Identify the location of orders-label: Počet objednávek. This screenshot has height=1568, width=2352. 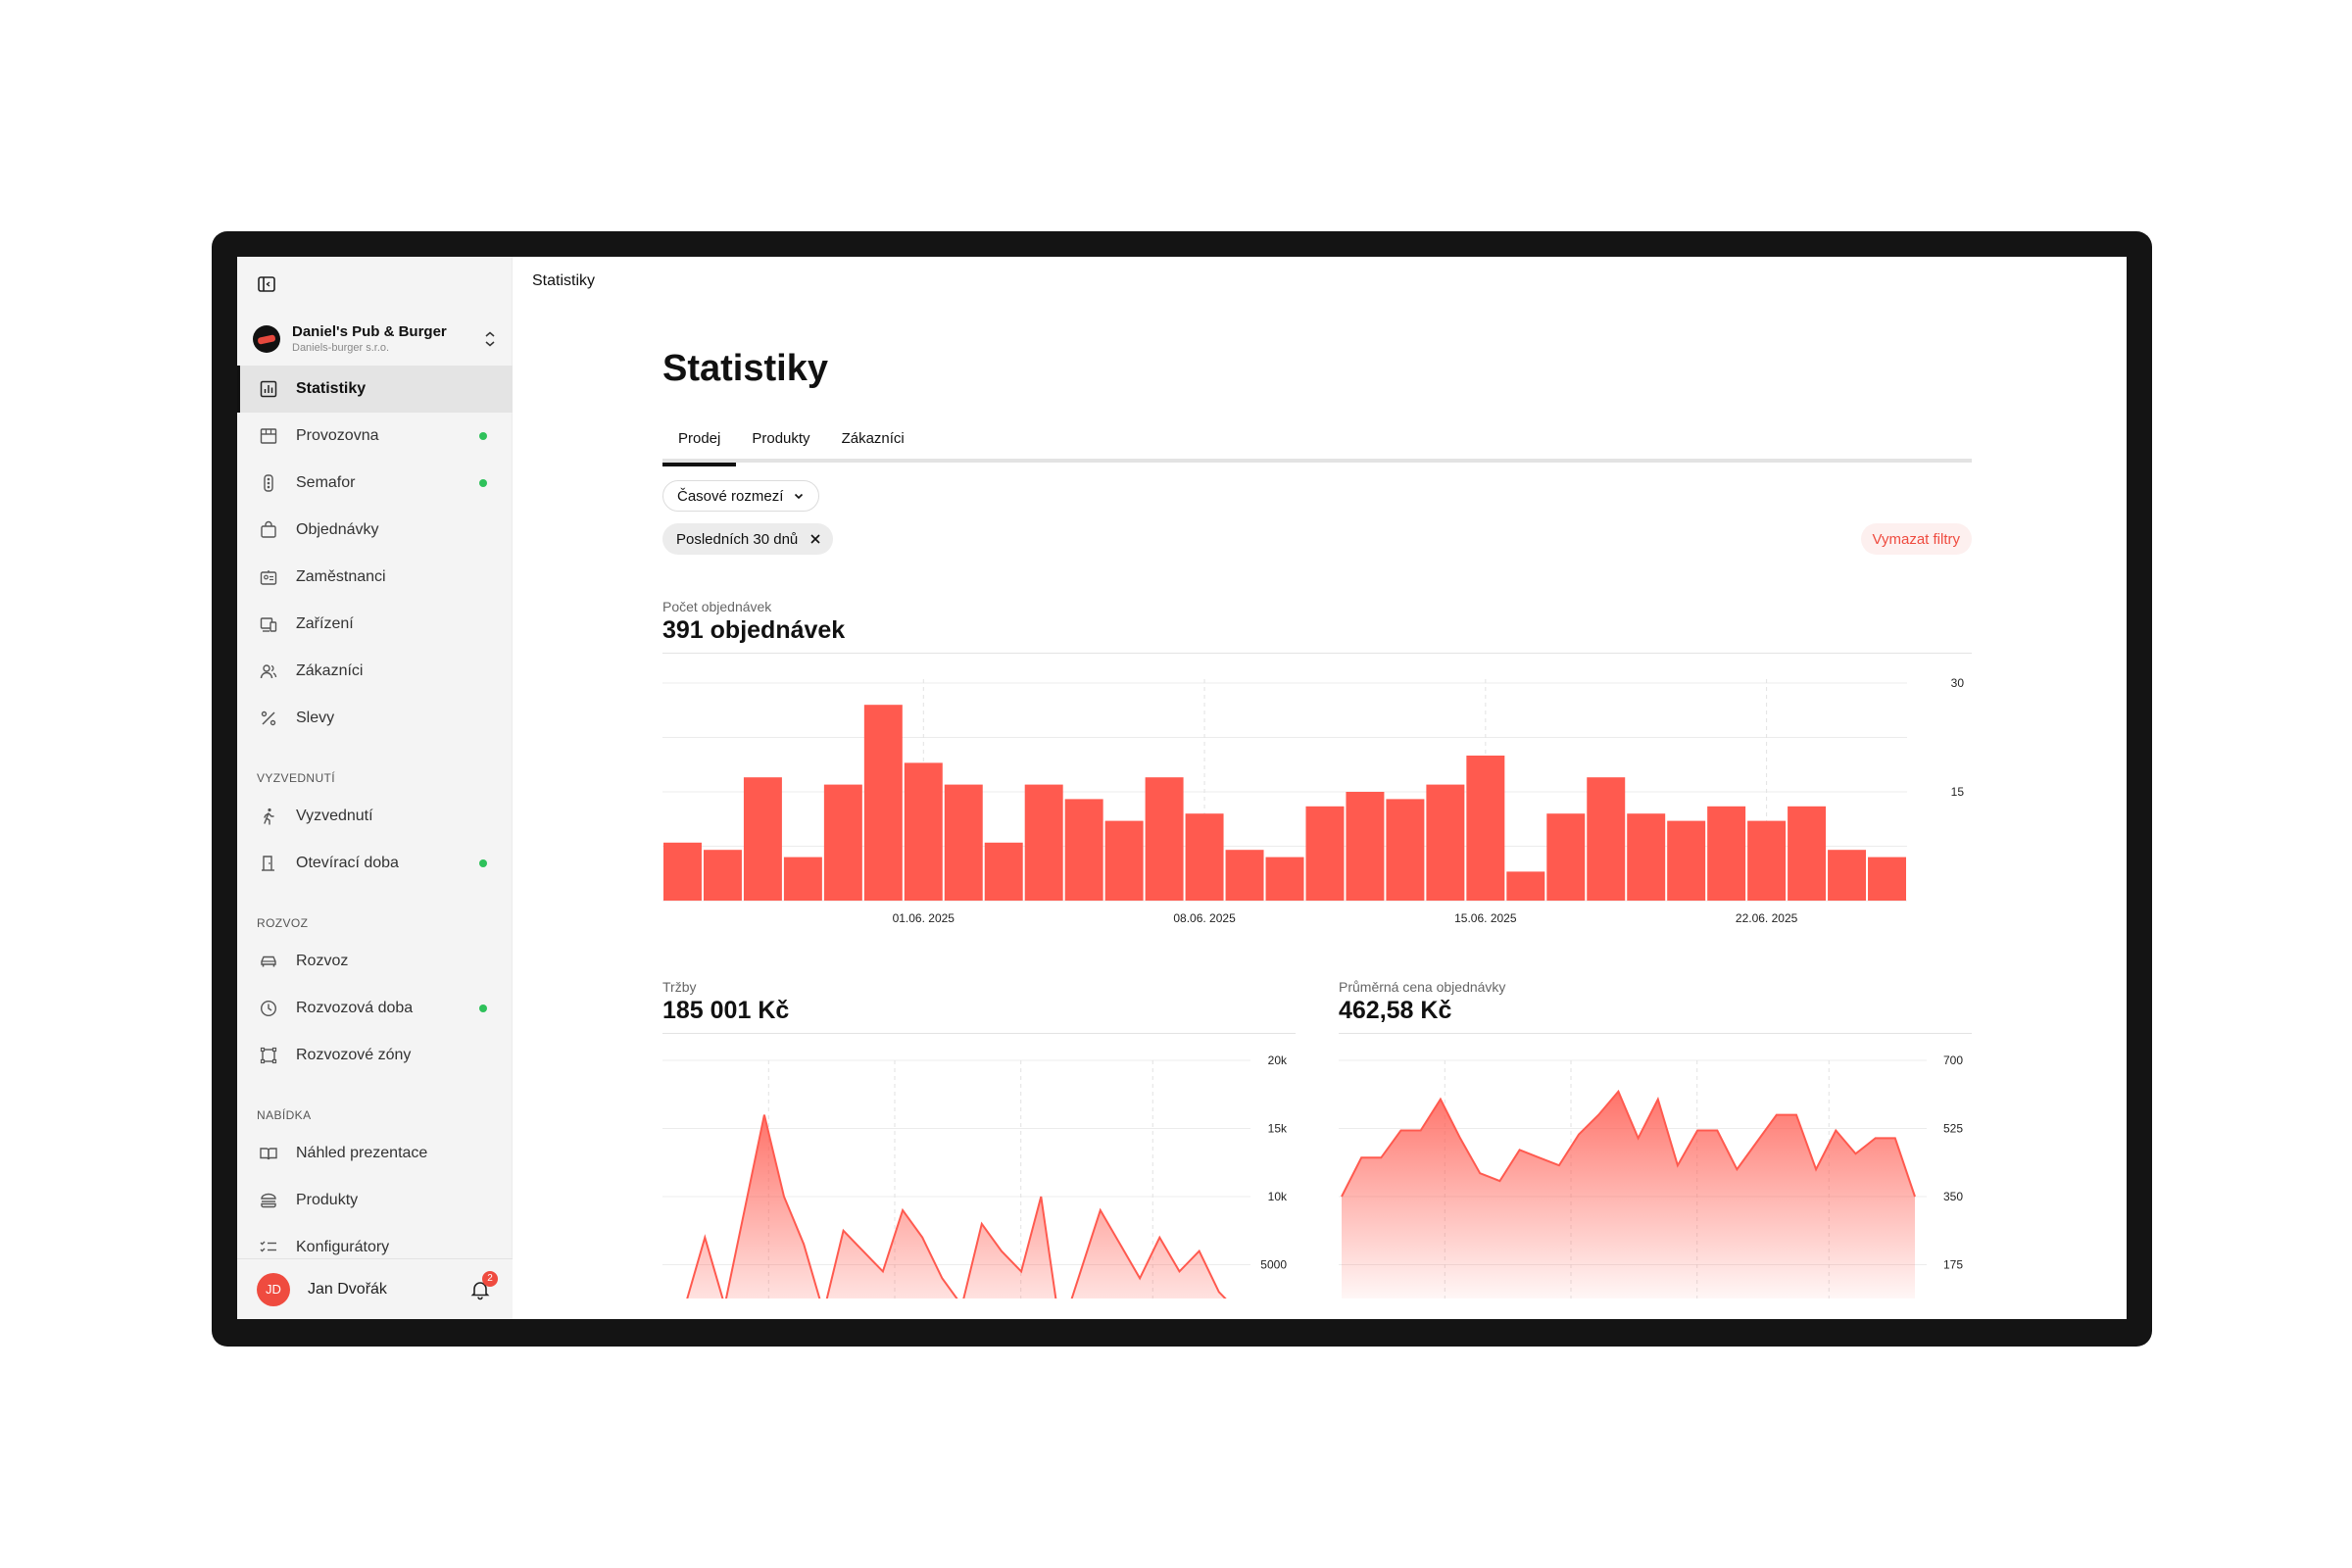
(717, 606).